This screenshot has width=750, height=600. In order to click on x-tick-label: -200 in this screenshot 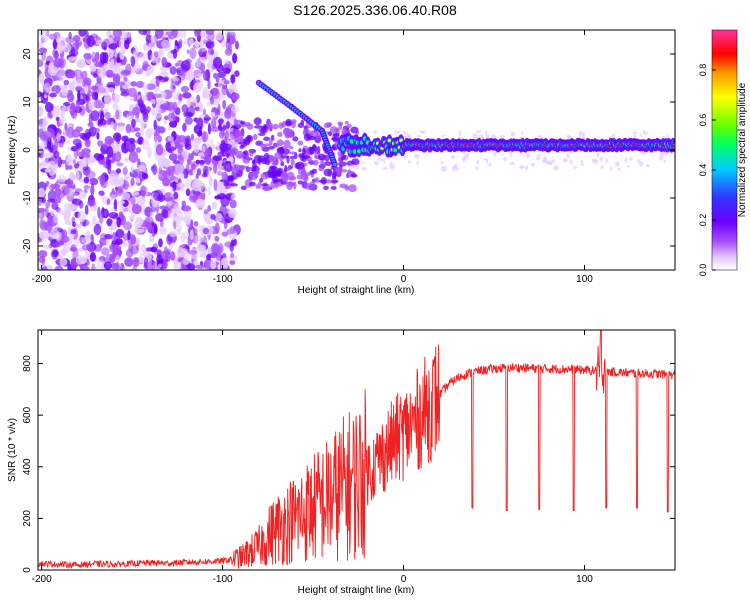, I will do `click(42, 279)`.